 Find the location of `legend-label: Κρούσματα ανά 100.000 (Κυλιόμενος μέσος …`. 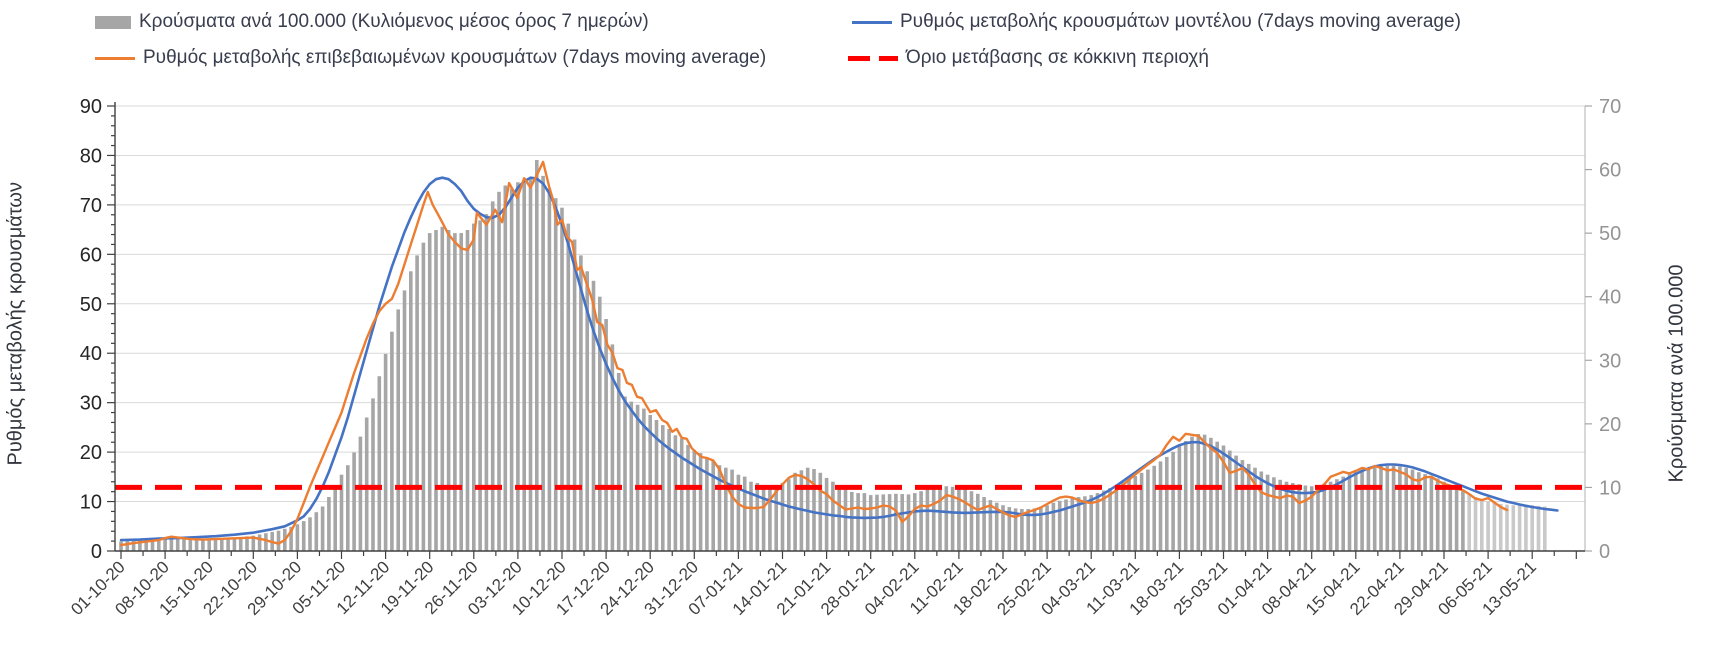

legend-label: Κρούσματα ανά 100.000 (Κυλιόμενος μέσος … is located at coordinates (394, 21).